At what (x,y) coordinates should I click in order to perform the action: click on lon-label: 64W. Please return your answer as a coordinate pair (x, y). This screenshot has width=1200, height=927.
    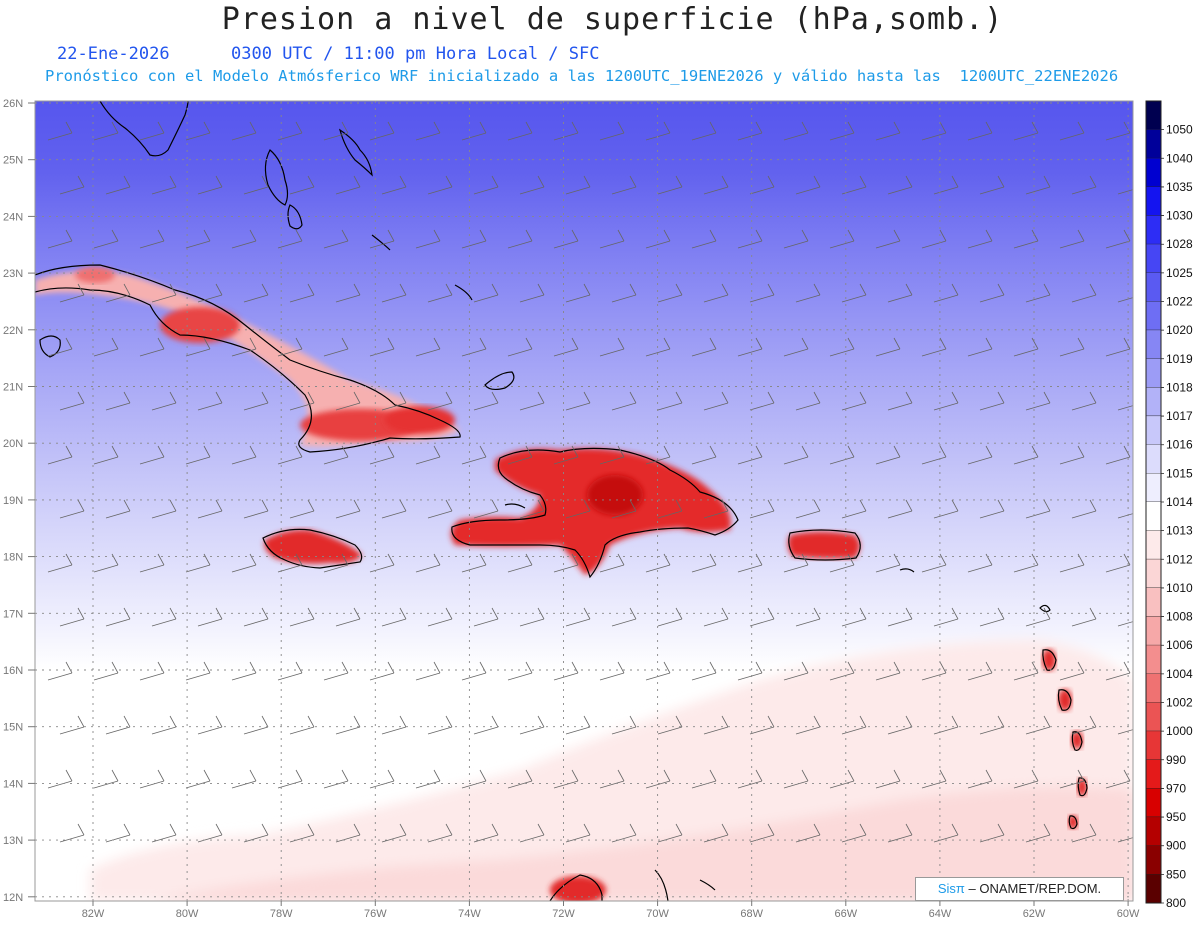
    Looking at the image, I should click on (940, 914).